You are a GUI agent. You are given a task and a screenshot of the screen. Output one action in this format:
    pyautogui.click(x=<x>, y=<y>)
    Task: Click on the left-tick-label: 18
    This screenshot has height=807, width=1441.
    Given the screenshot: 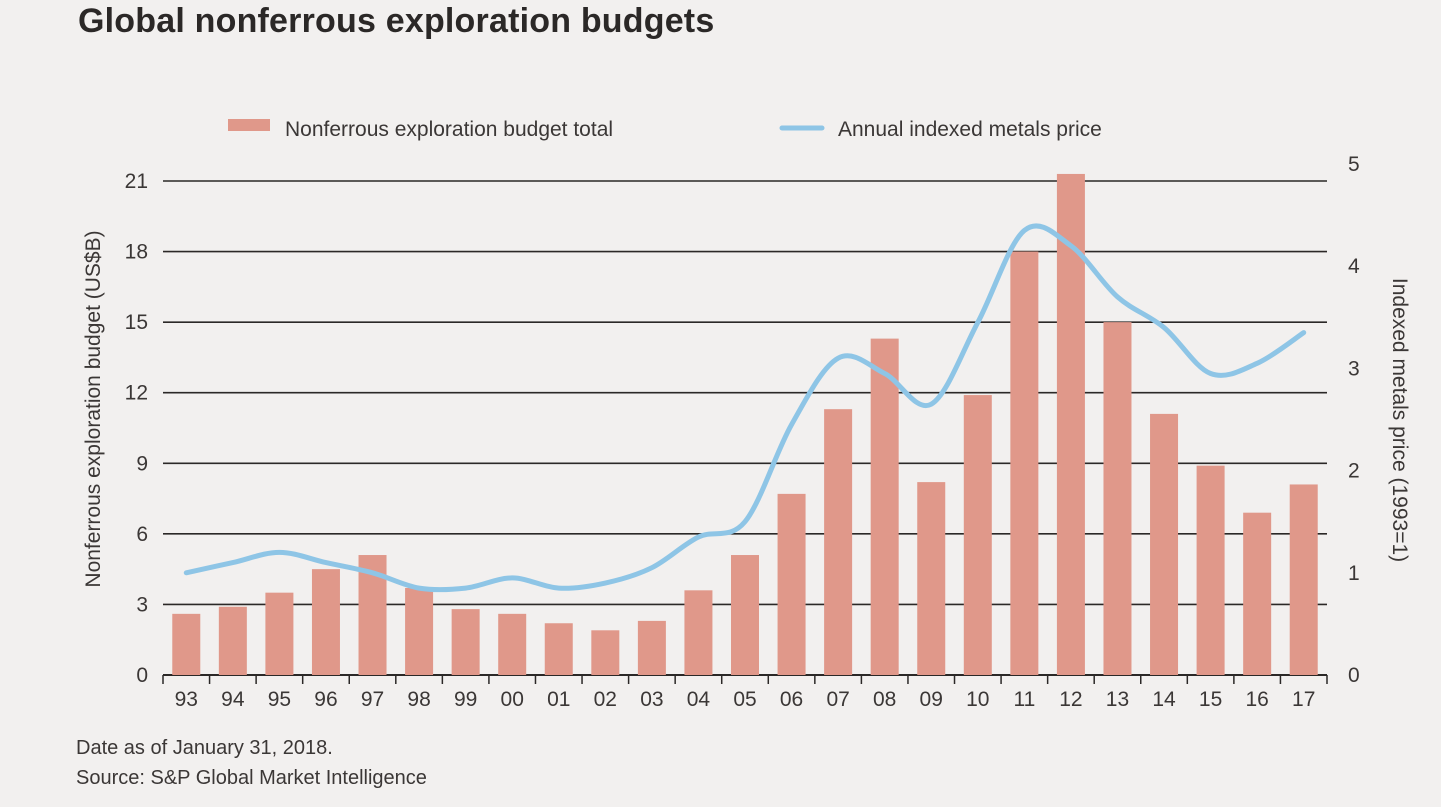 What is the action you would take?
    pyautogui.click(x=136, y=252)
    